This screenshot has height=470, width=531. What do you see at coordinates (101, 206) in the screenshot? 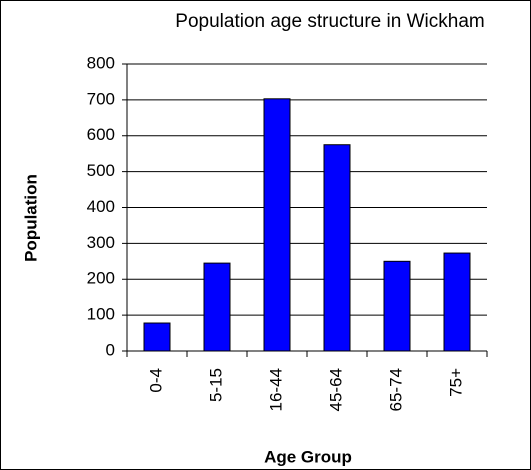
I see `y-tick-label: 400` at bounding box center [101, 206].